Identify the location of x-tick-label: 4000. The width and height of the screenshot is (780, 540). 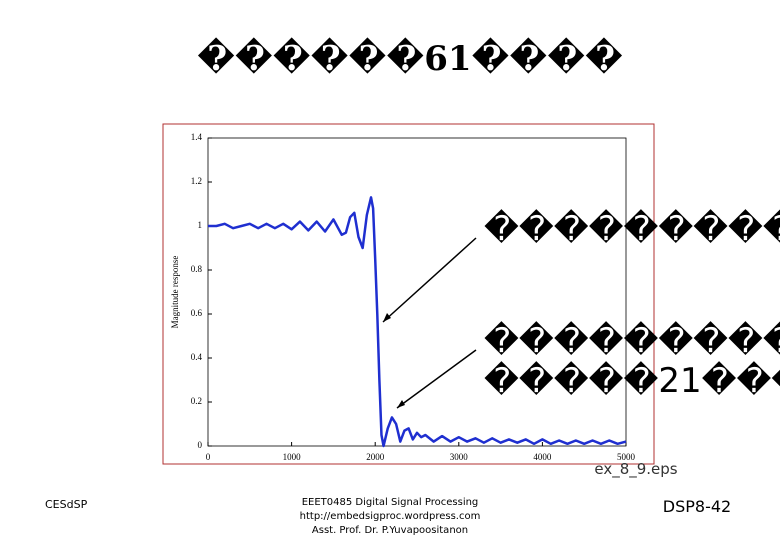
(542, 457).